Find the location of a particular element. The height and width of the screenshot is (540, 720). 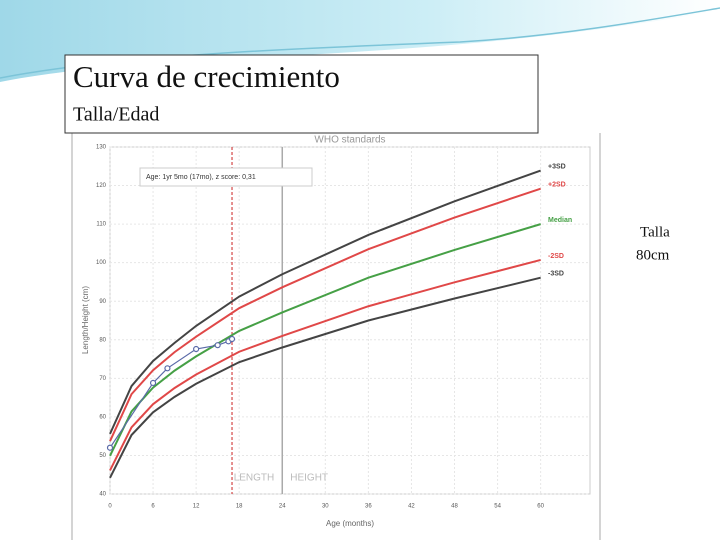

x-axis-label: Age (months) is located at coordinates (350, 523).